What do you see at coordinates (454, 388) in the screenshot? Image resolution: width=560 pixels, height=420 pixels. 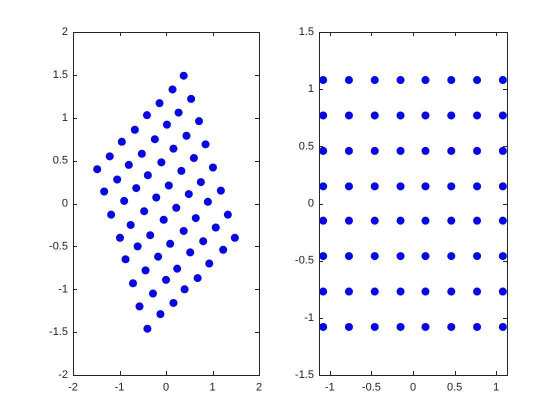 I see `x-tick-label: 0.5` at bounding box center [454, 388].